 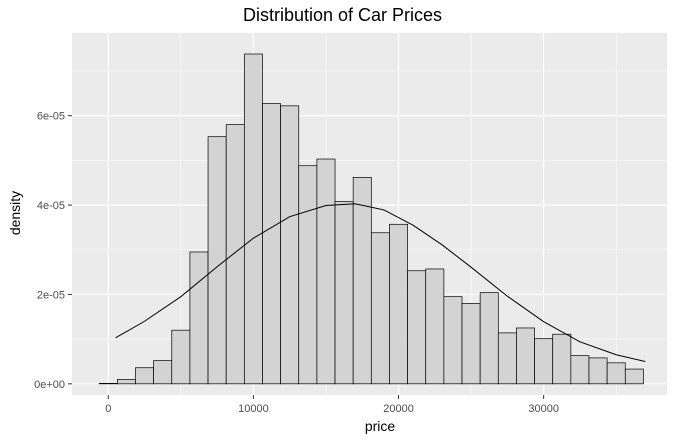 I want to click on y-tick-label: 4e-05, so click(x=51, y=206).